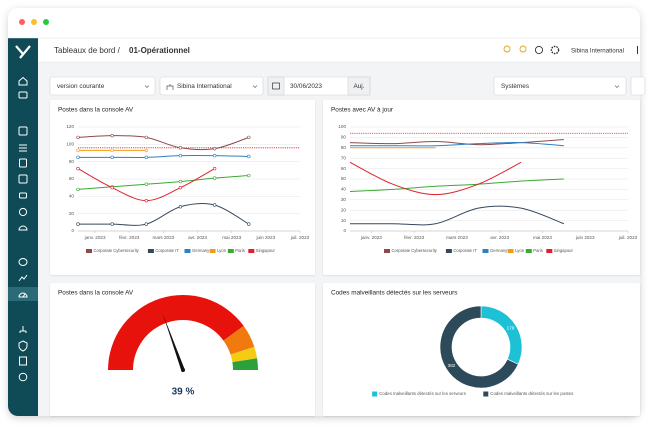 The height and width of the screenshot is (433, 650). I want to click on sidebar-icons, so click(23, 163).